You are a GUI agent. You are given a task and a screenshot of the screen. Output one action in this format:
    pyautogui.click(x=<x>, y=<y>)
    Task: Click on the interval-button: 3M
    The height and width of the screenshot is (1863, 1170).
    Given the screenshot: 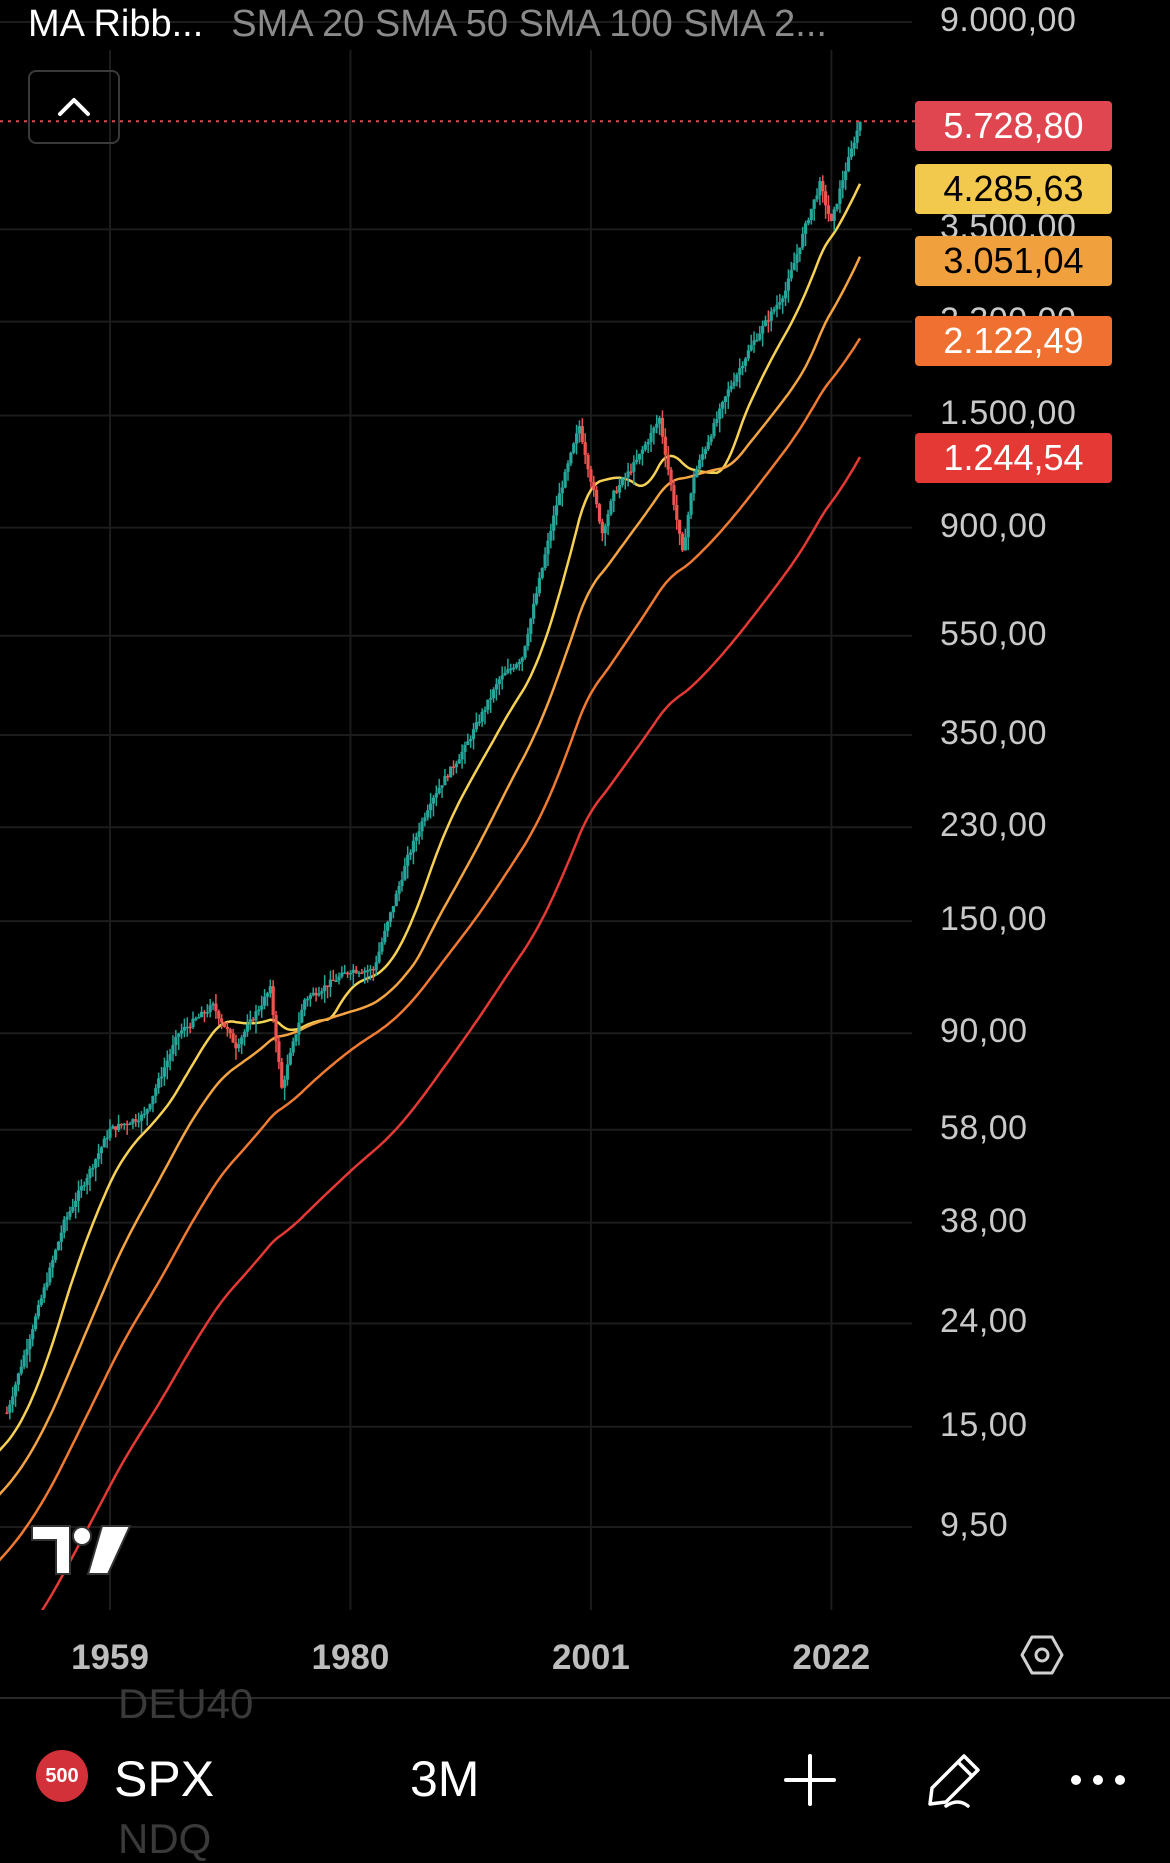 What is the action you would take?
    pyautogui.click(x=445, y=1779)
    